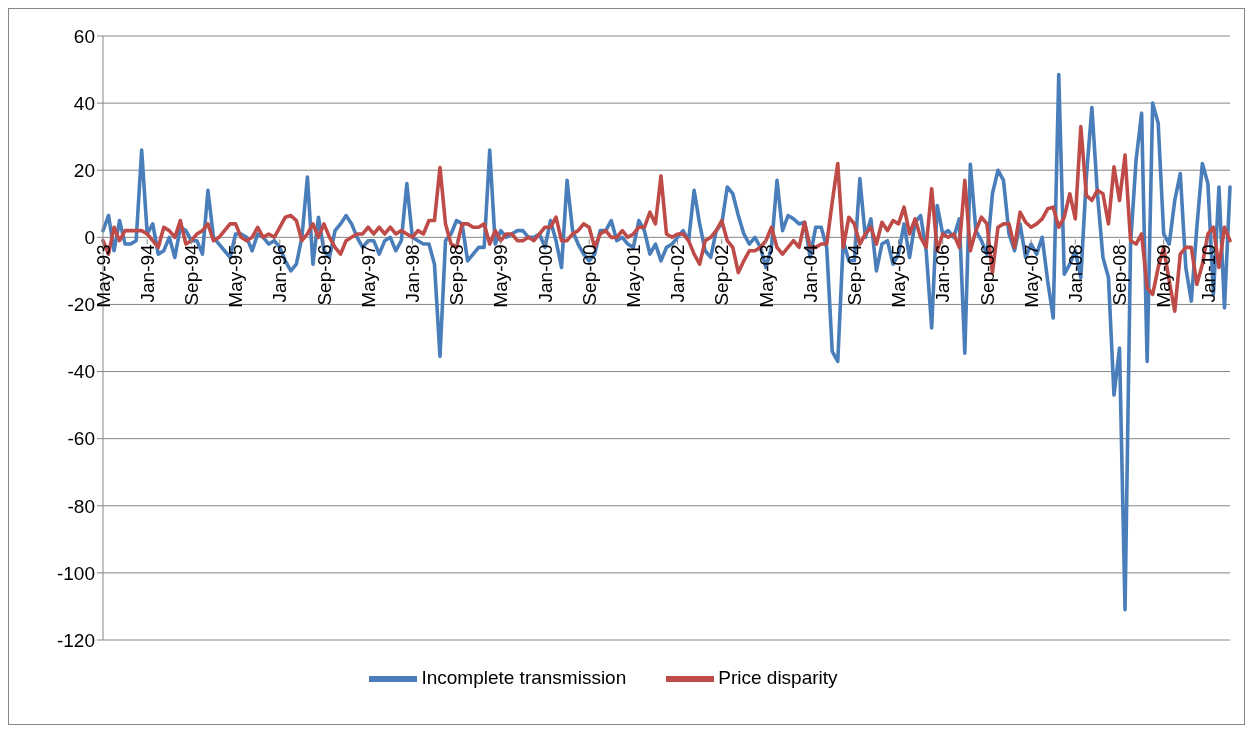 The height and width of the screenshot is (731, 1251). I want to click on x-tick-label: May-07, so click(1031, 276).